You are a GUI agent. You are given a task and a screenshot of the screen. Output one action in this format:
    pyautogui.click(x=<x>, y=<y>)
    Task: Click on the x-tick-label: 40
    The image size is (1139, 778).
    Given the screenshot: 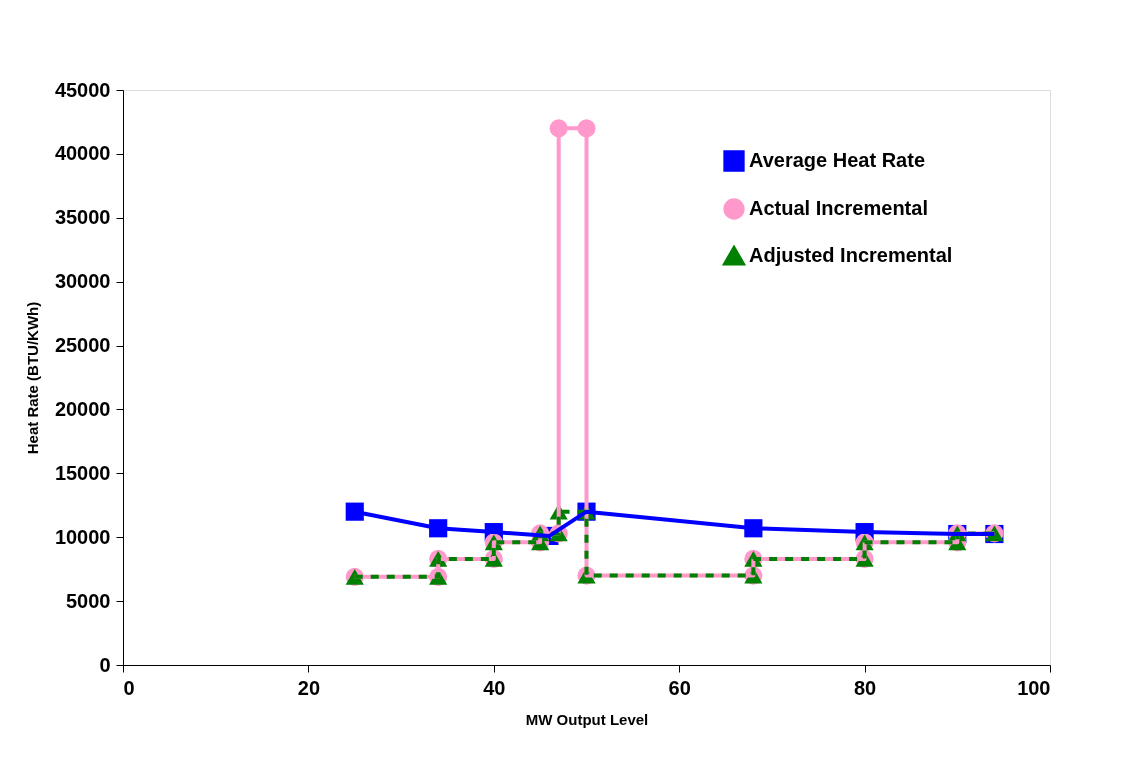 What is the action you would take?
    pyautogui.click(x=494, y=687)
    